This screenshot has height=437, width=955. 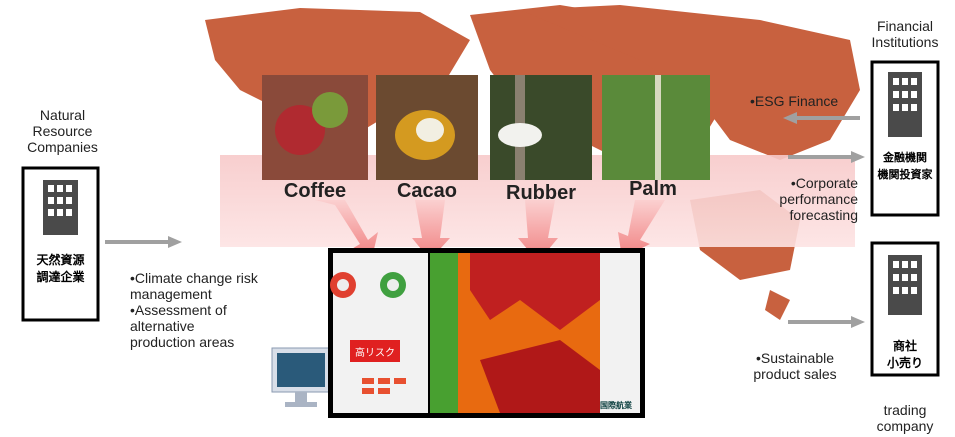 I want to click on risk-label: 高リスク, so click(x=375, y=353).